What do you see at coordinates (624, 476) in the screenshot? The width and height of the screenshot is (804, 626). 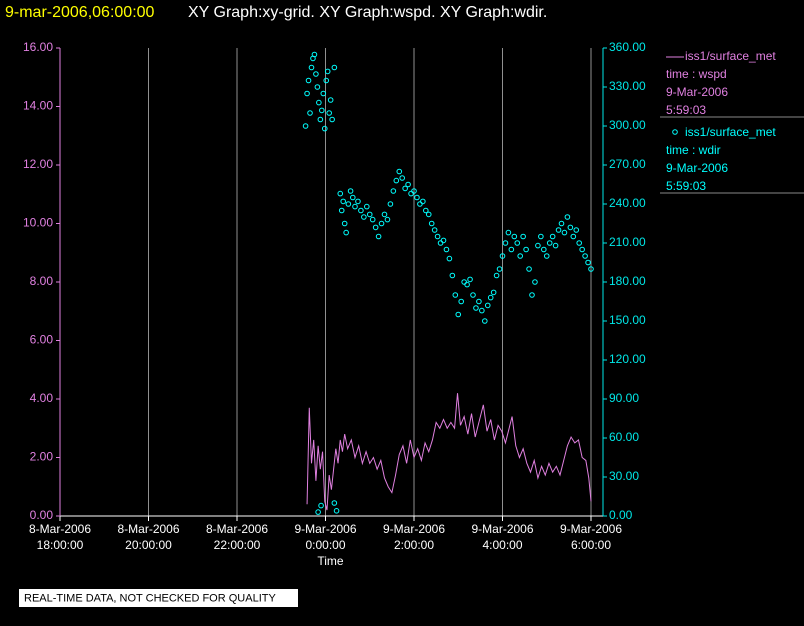 I see `y2-tick-label: 30.00` at bounding box center [624, 476].